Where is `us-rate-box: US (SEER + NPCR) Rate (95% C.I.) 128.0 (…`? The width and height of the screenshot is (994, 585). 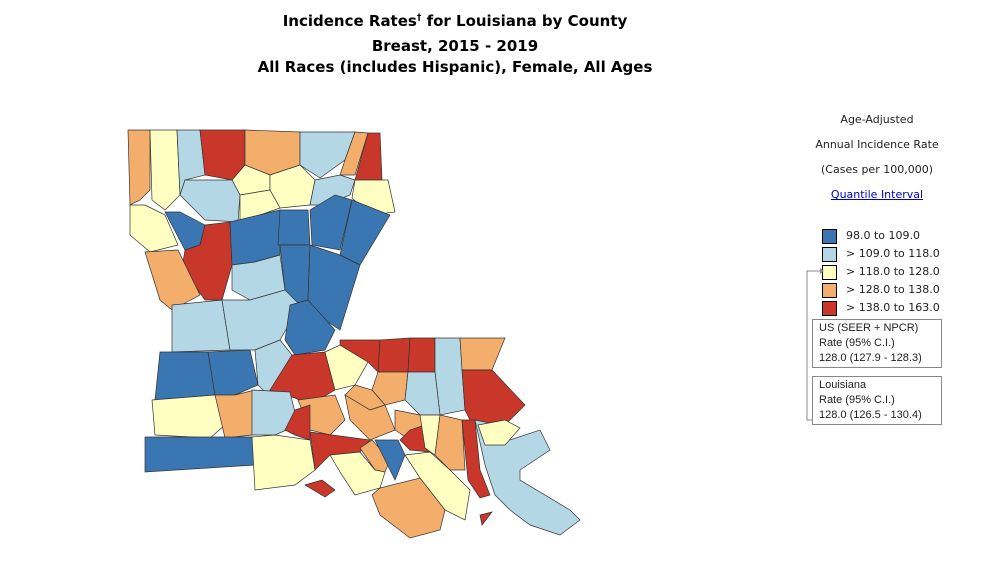 us-rate-box: US (SEER + NPCR) Rate (95% C.I.) 128.0 (… is located at coordinates (877, 343).